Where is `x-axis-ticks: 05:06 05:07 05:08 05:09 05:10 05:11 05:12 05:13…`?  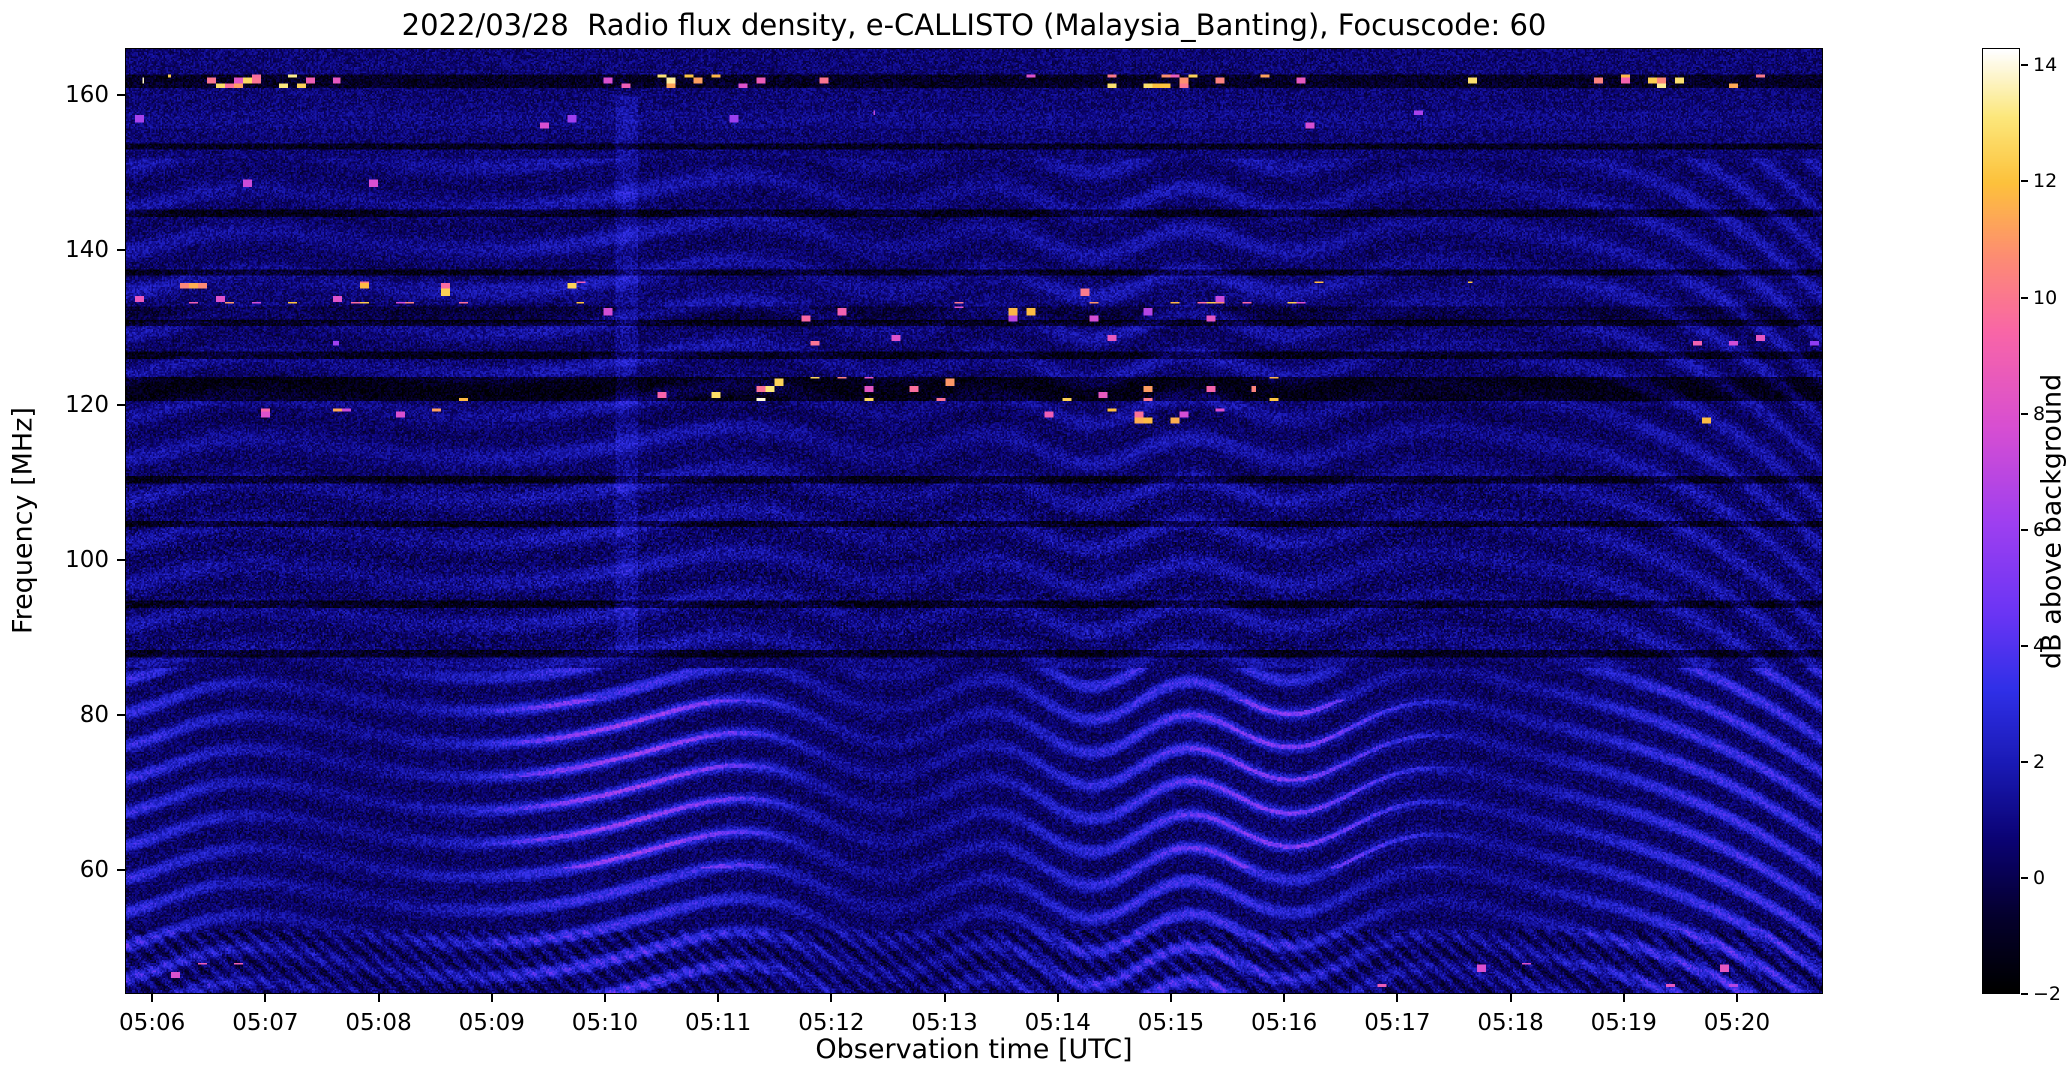 x-axis-ticks: 05:06 05:07 05:08 05:09 05:10 05:11 05:12 05:13… is located at coordinates (971, 1017).